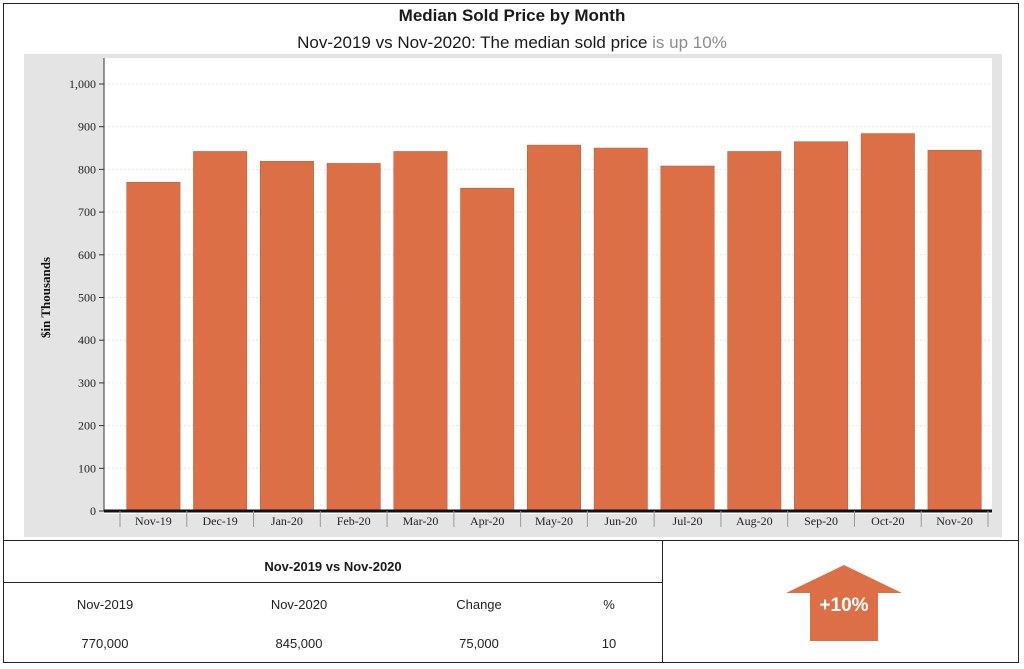 The width and height of the screenshot is (1024, 669). I want to click on summary-header-percent: %, so click(609, 604).